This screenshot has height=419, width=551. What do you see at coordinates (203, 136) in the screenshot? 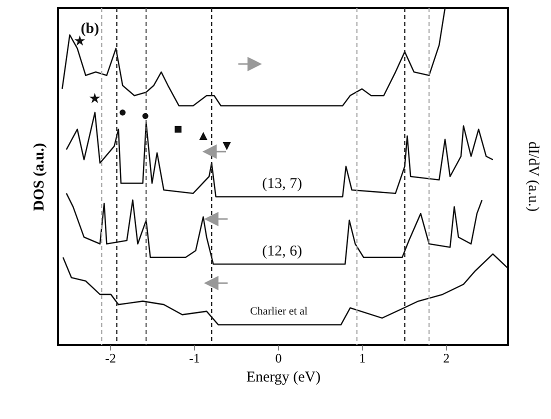
I see `annotation: ▲` at bounding box center [203, 136].